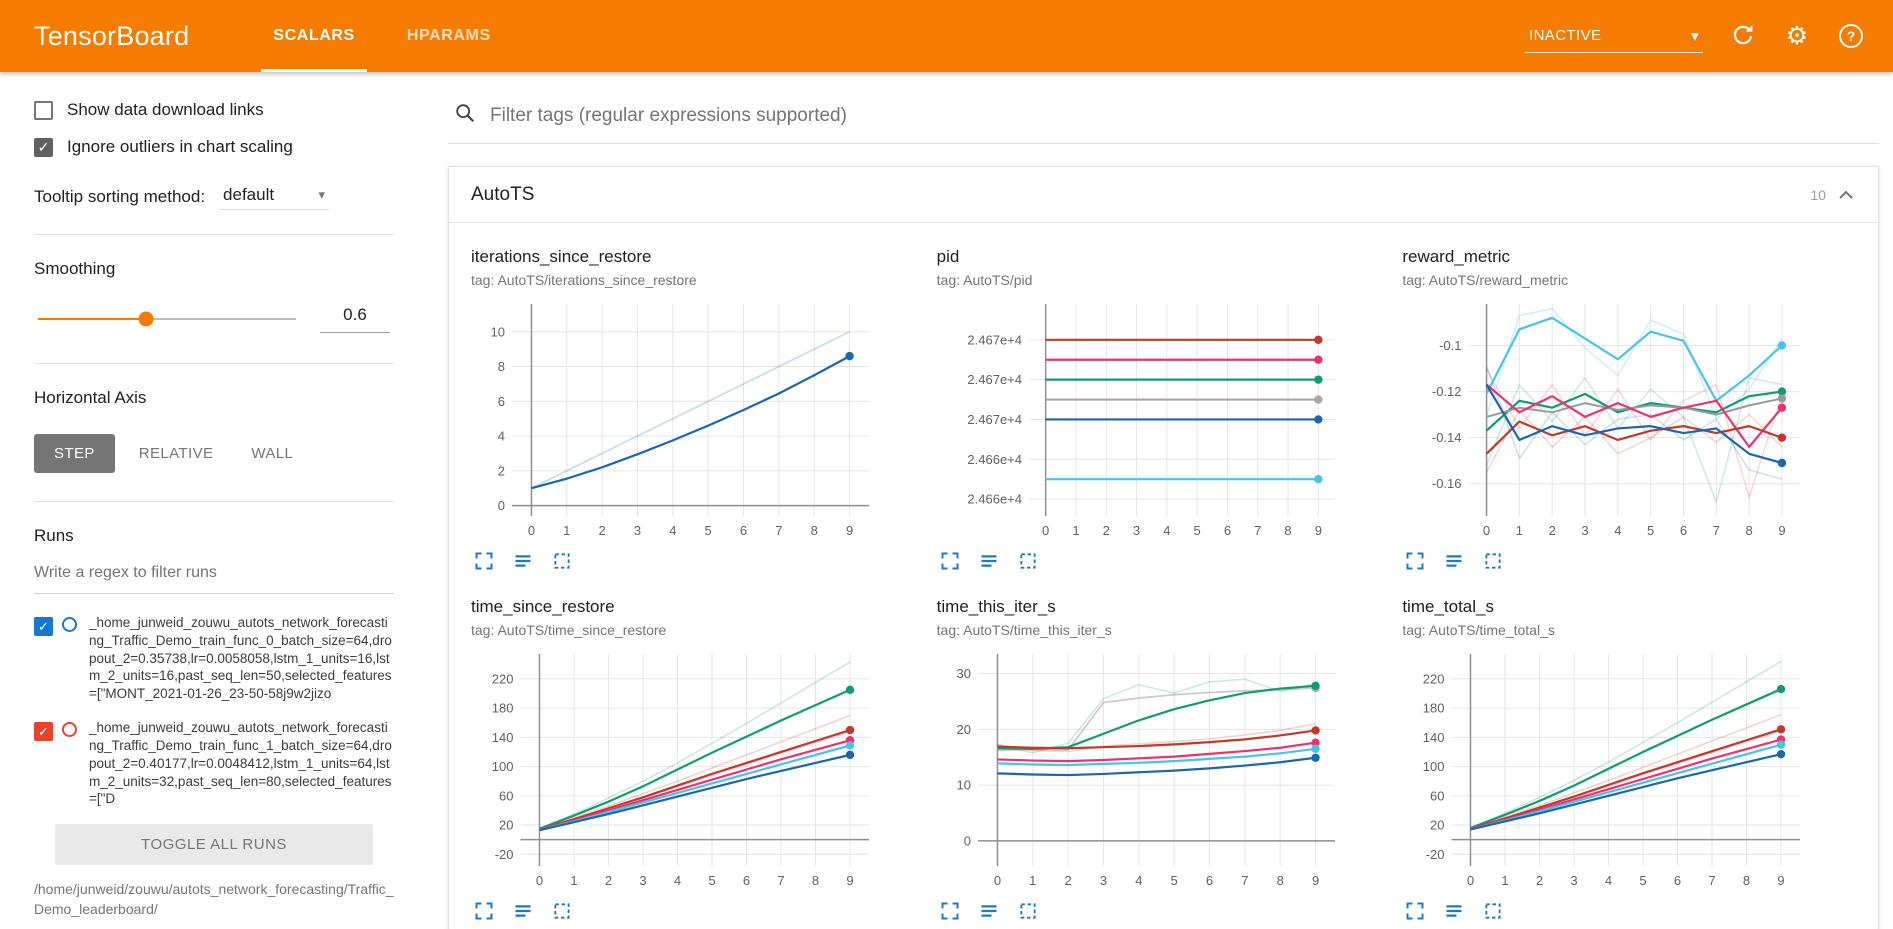  I want to click on smoothing-value-input: 0.6, so click(355, 319).